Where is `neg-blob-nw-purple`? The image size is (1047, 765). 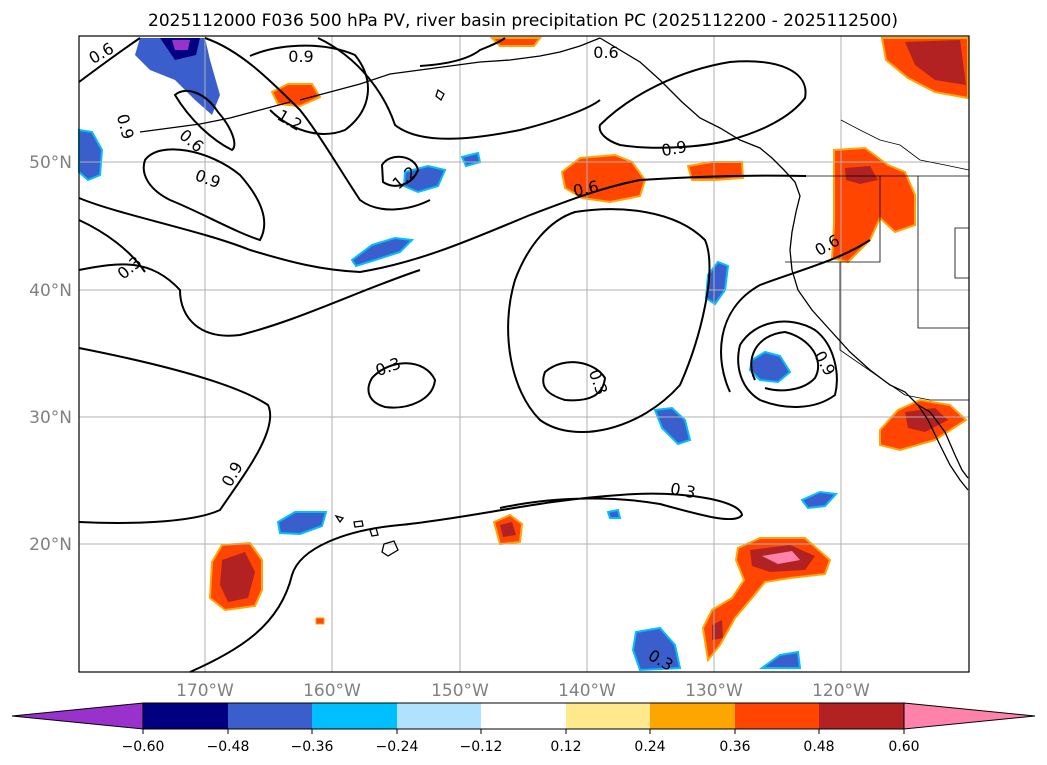
neg-blob-nw-purple is located at coordinates (181, 45).